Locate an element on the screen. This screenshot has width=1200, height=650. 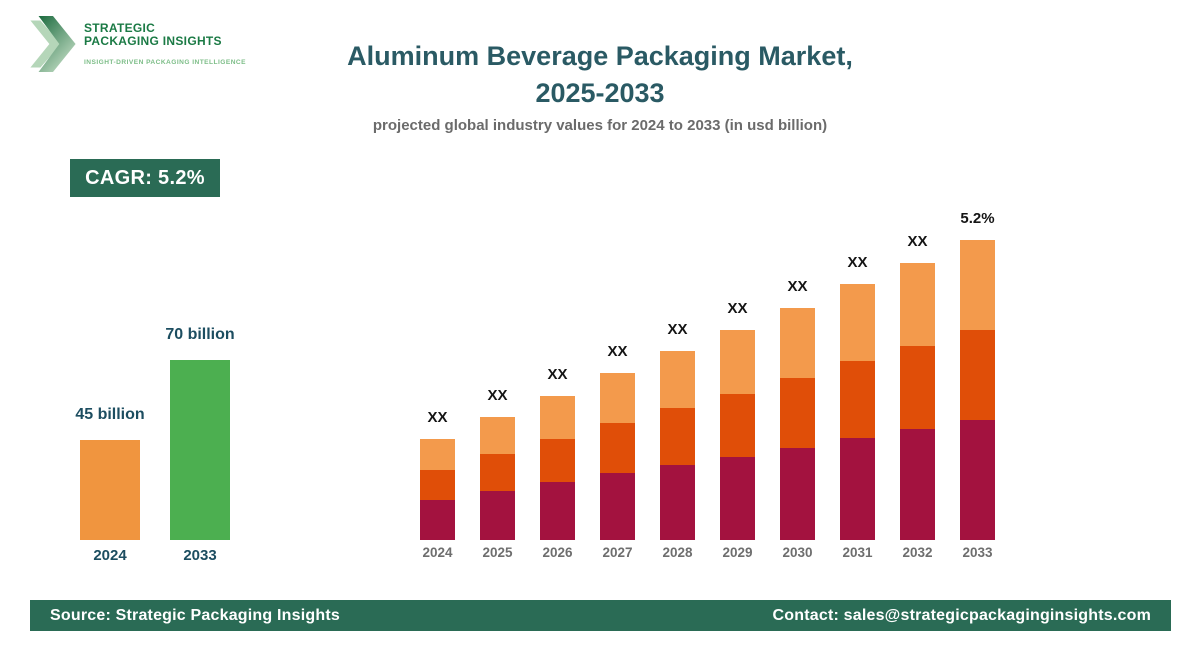
mini-bar-2033 is located at coordinates (200, 450).